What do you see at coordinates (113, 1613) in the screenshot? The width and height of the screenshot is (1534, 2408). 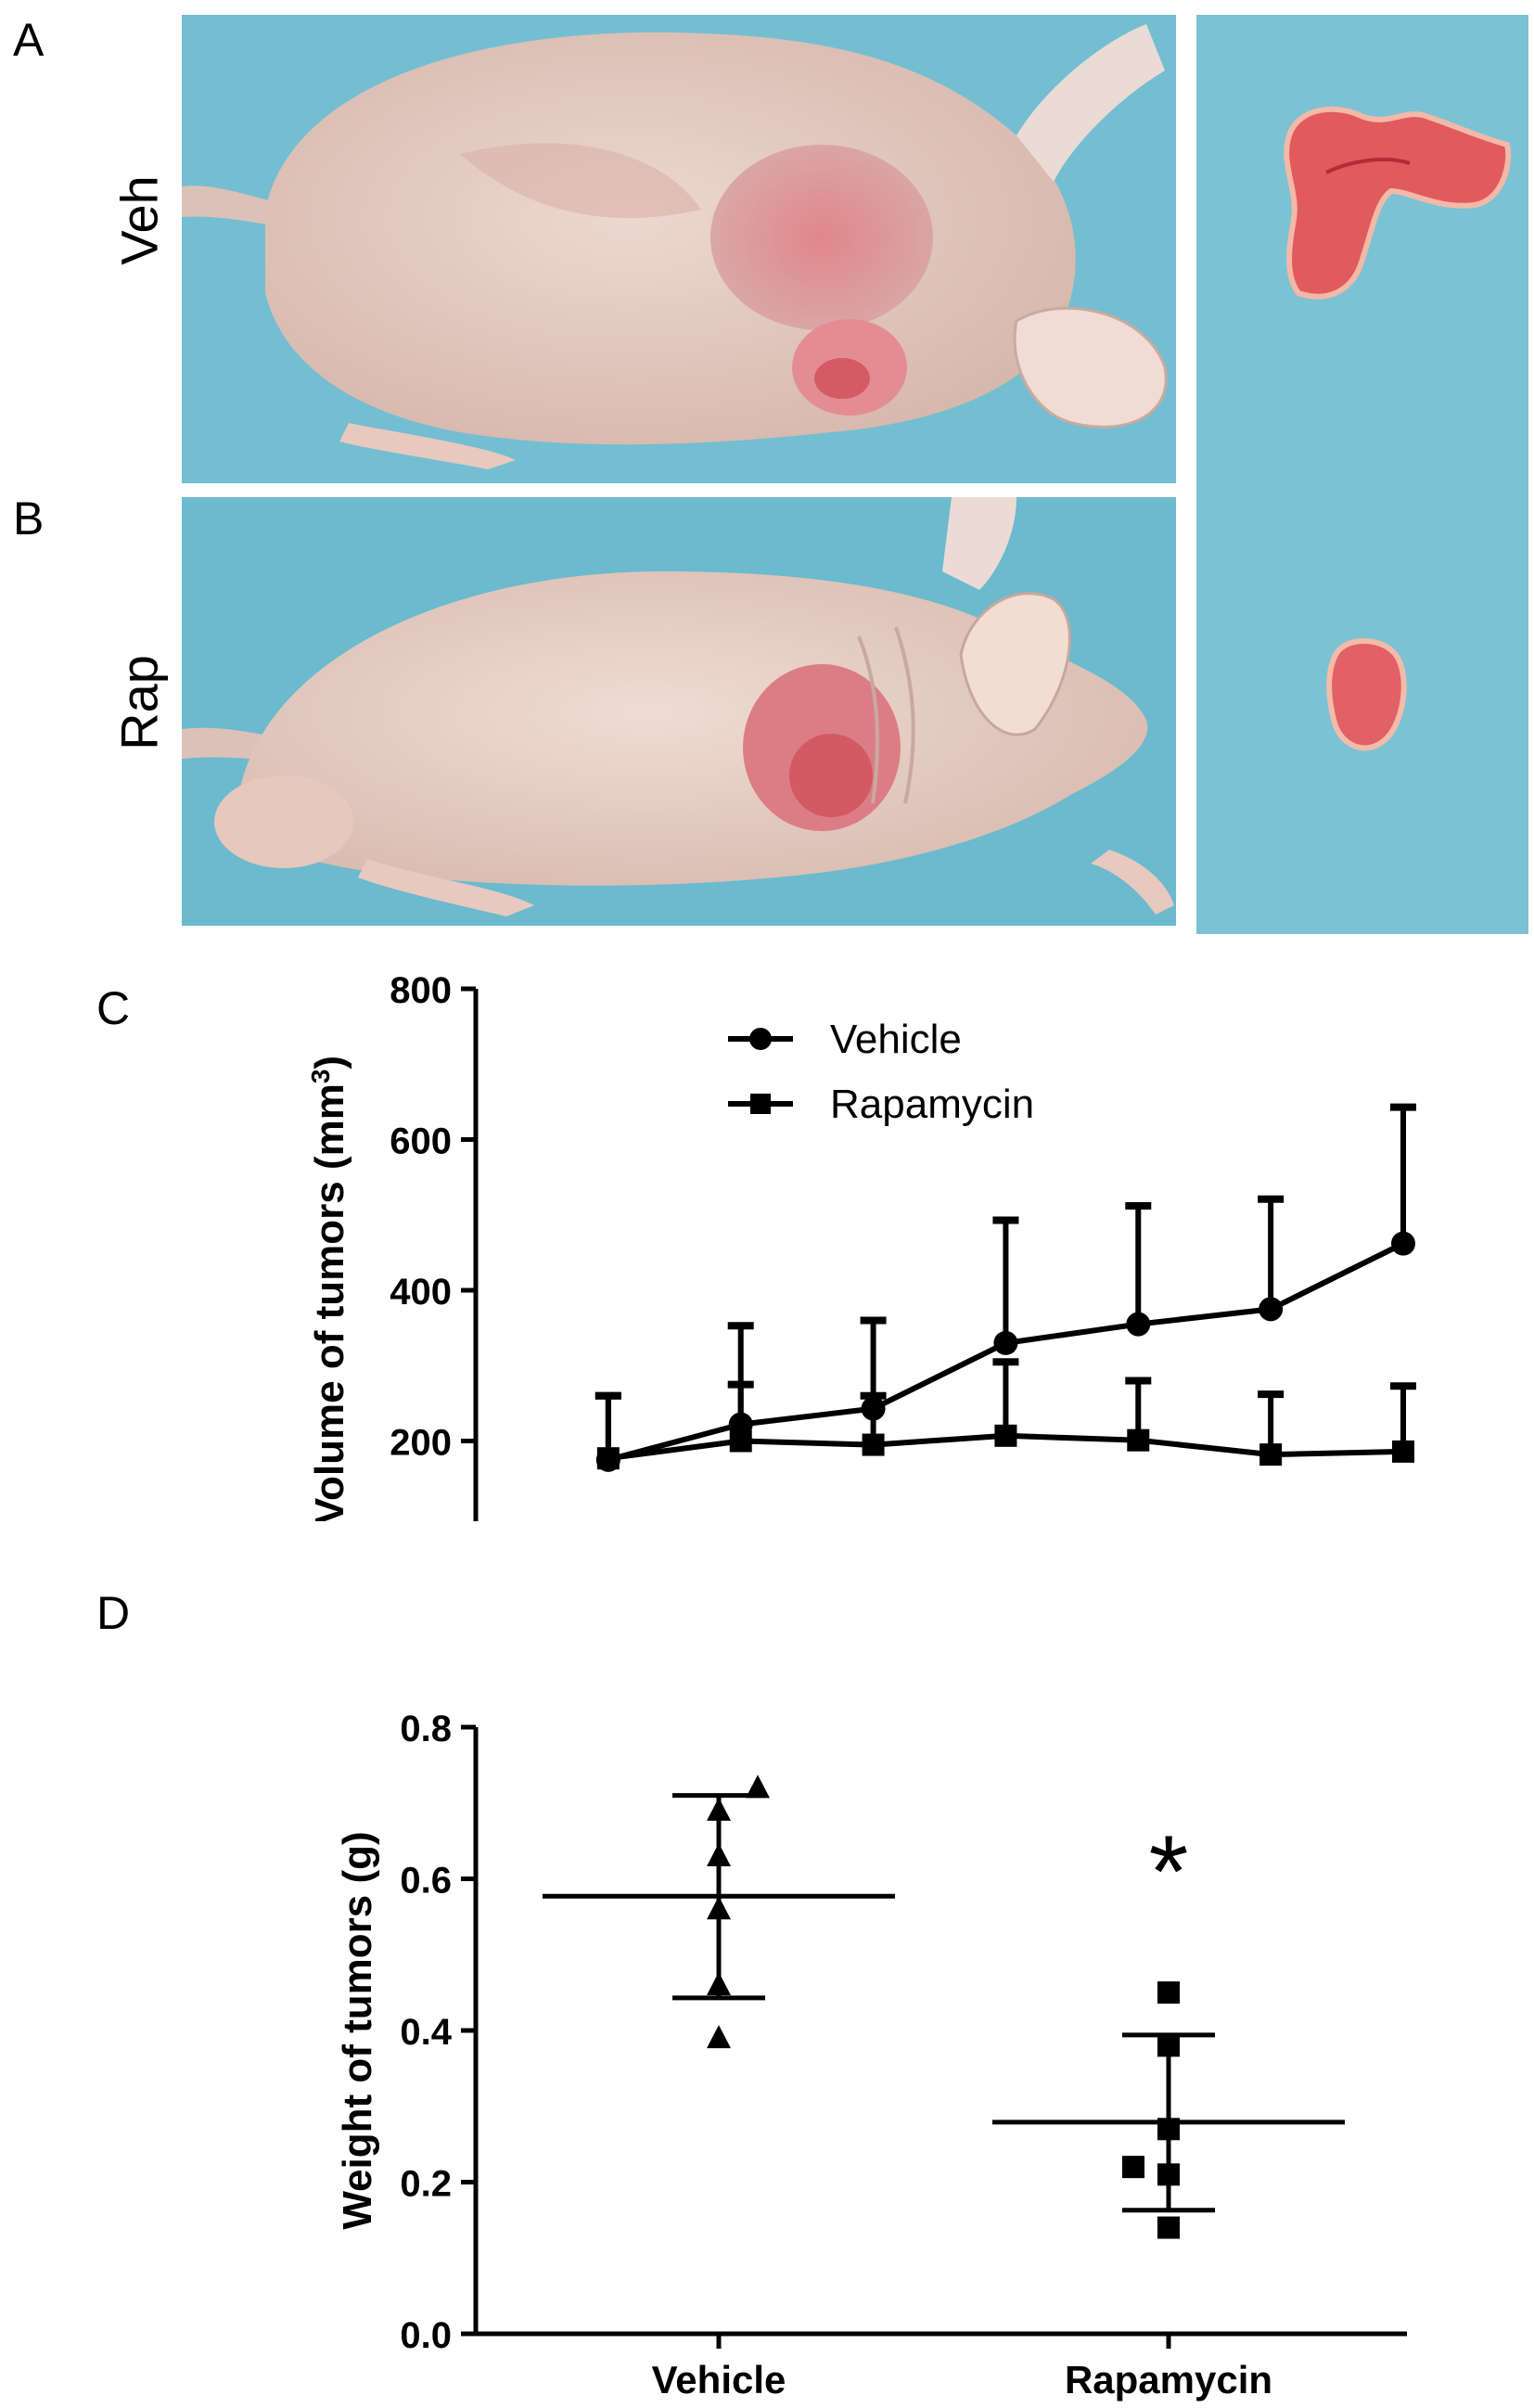 I see `panel-letter-d: D` at bounding box center [113, 1613].